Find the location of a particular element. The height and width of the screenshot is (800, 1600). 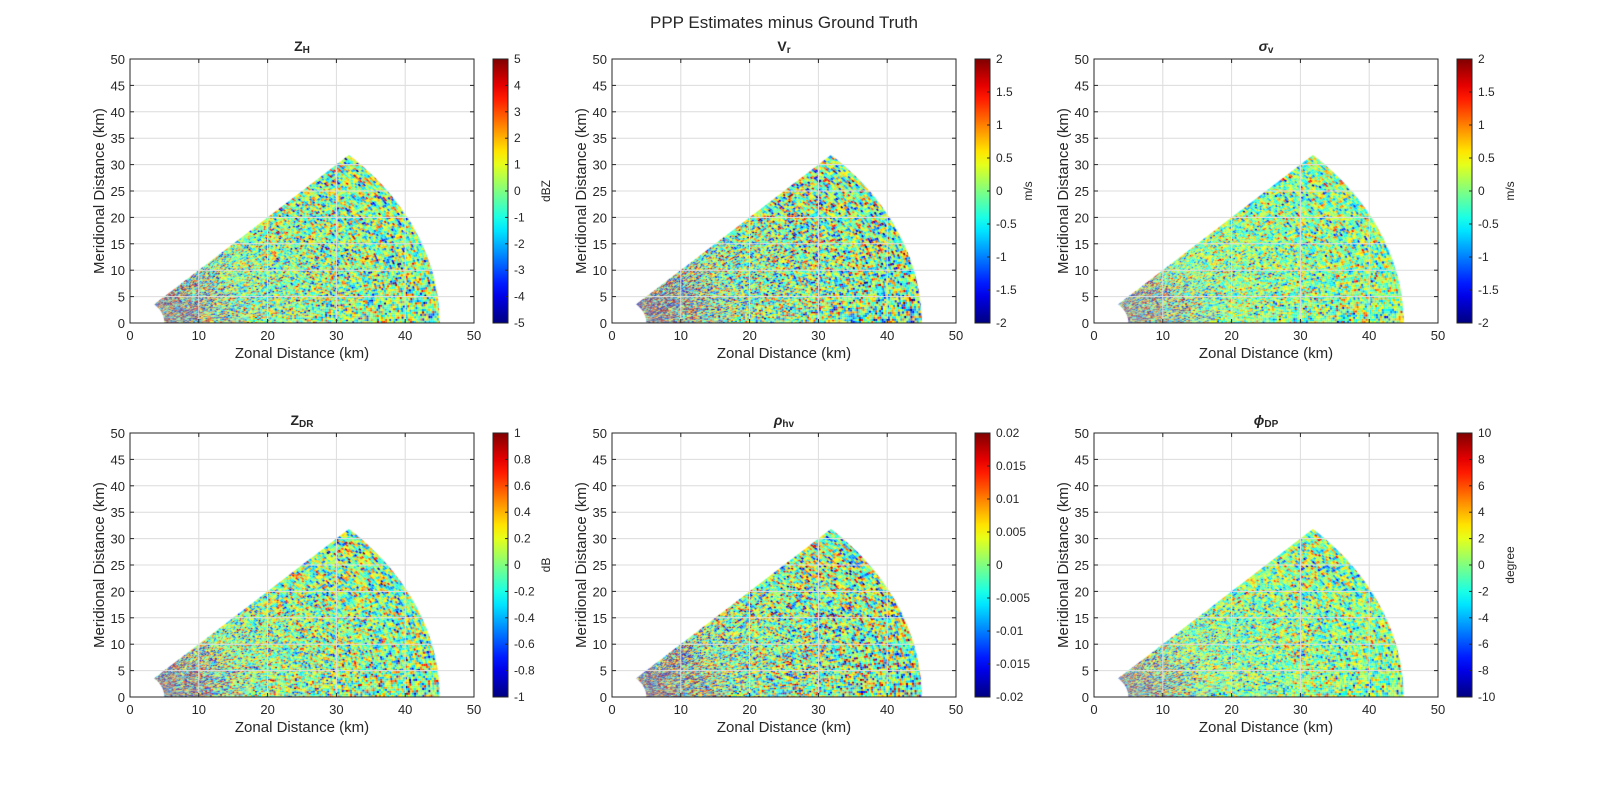

colorbar-tick-label: -1.5 is located at coordinates (1488, 290).